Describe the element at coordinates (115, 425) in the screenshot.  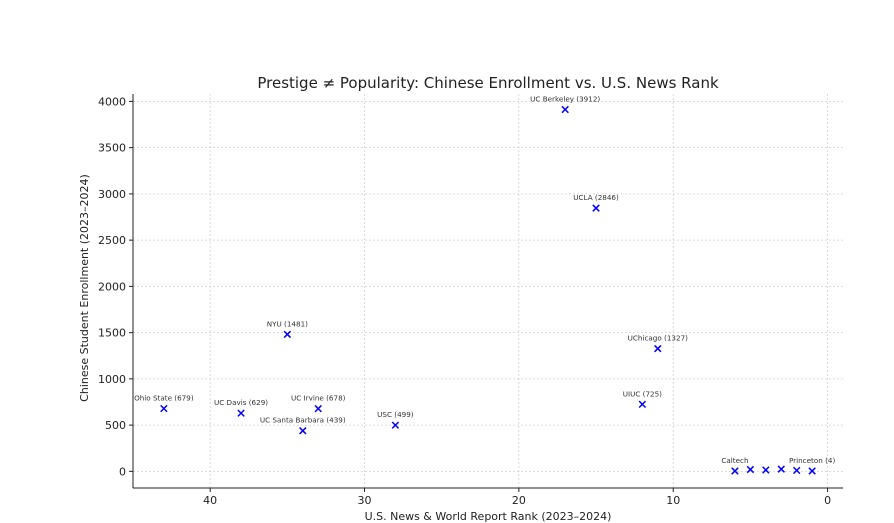
I see `y-tick-label: 500` at that location.